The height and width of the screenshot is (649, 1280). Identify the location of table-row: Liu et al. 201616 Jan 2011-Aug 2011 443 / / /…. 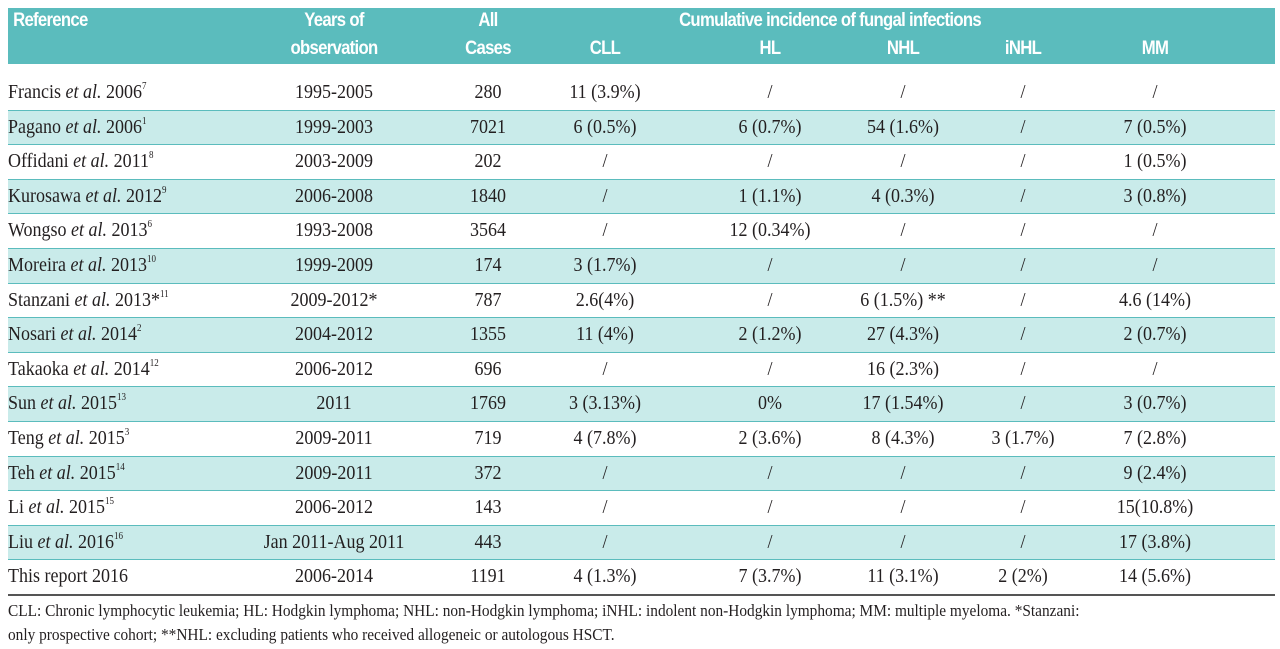
(641, 543).